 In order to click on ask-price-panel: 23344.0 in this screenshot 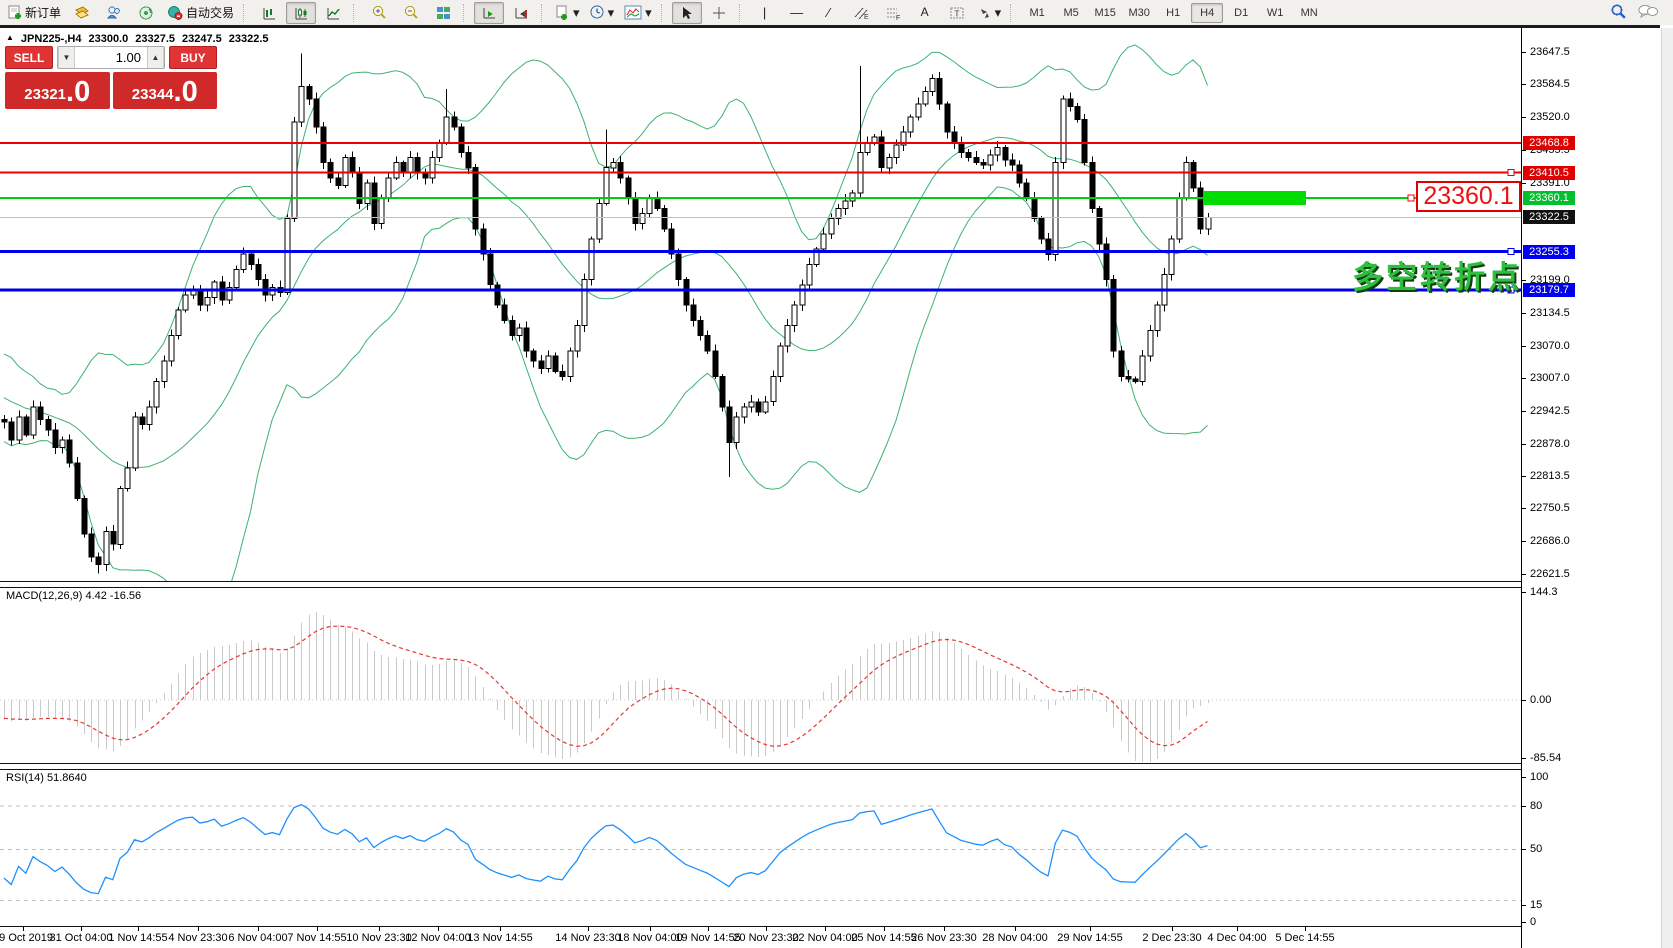, I will do `click(164, 90)`.